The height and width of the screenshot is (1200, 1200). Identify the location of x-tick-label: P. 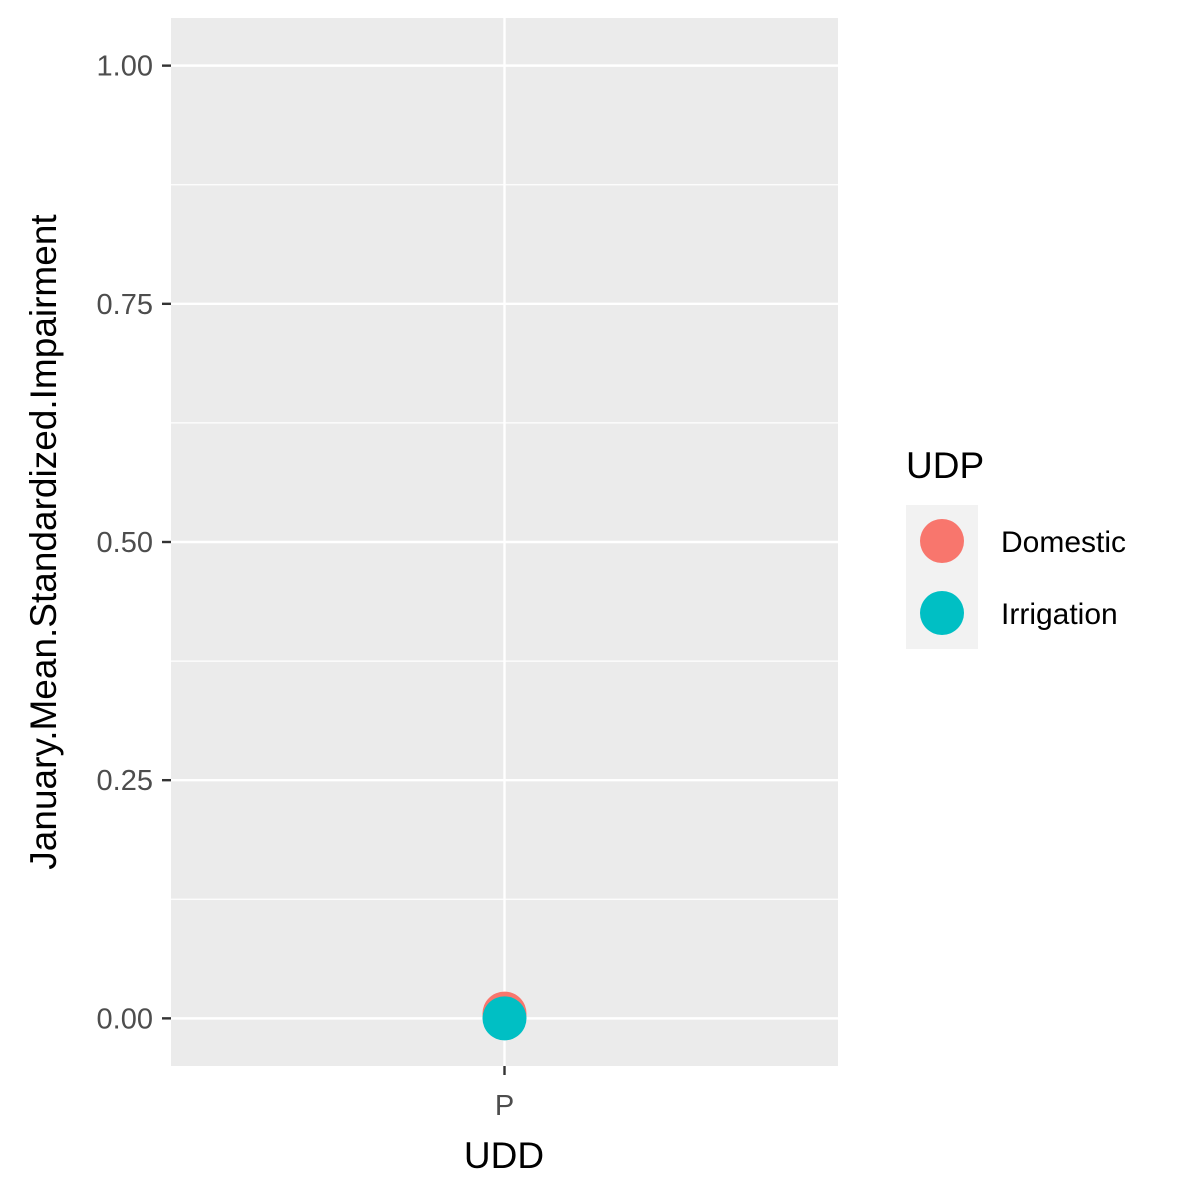
(504, 1106).